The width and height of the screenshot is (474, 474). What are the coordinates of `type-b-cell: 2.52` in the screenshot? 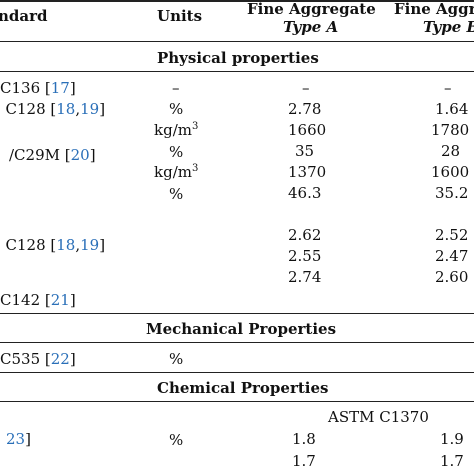 It's located at (452, 235).